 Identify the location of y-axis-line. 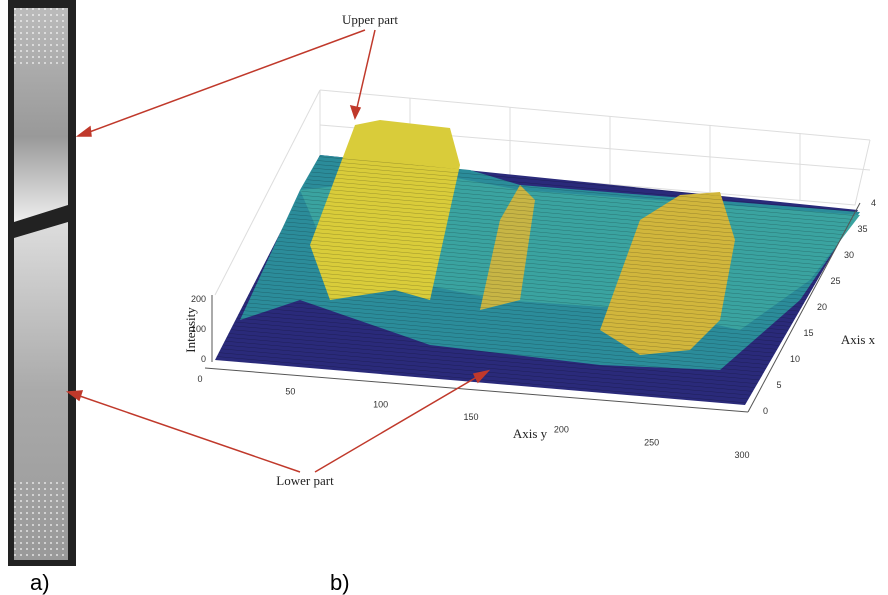
(476, 390).